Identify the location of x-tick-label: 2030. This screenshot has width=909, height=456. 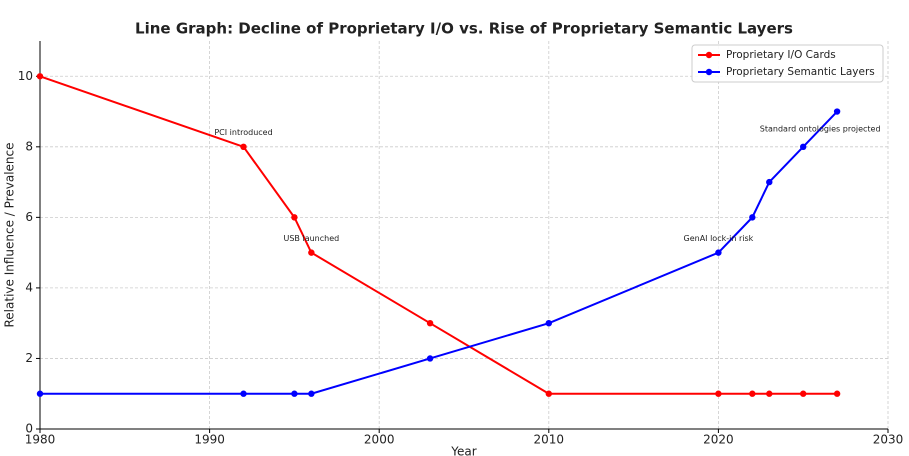
(888, 440).